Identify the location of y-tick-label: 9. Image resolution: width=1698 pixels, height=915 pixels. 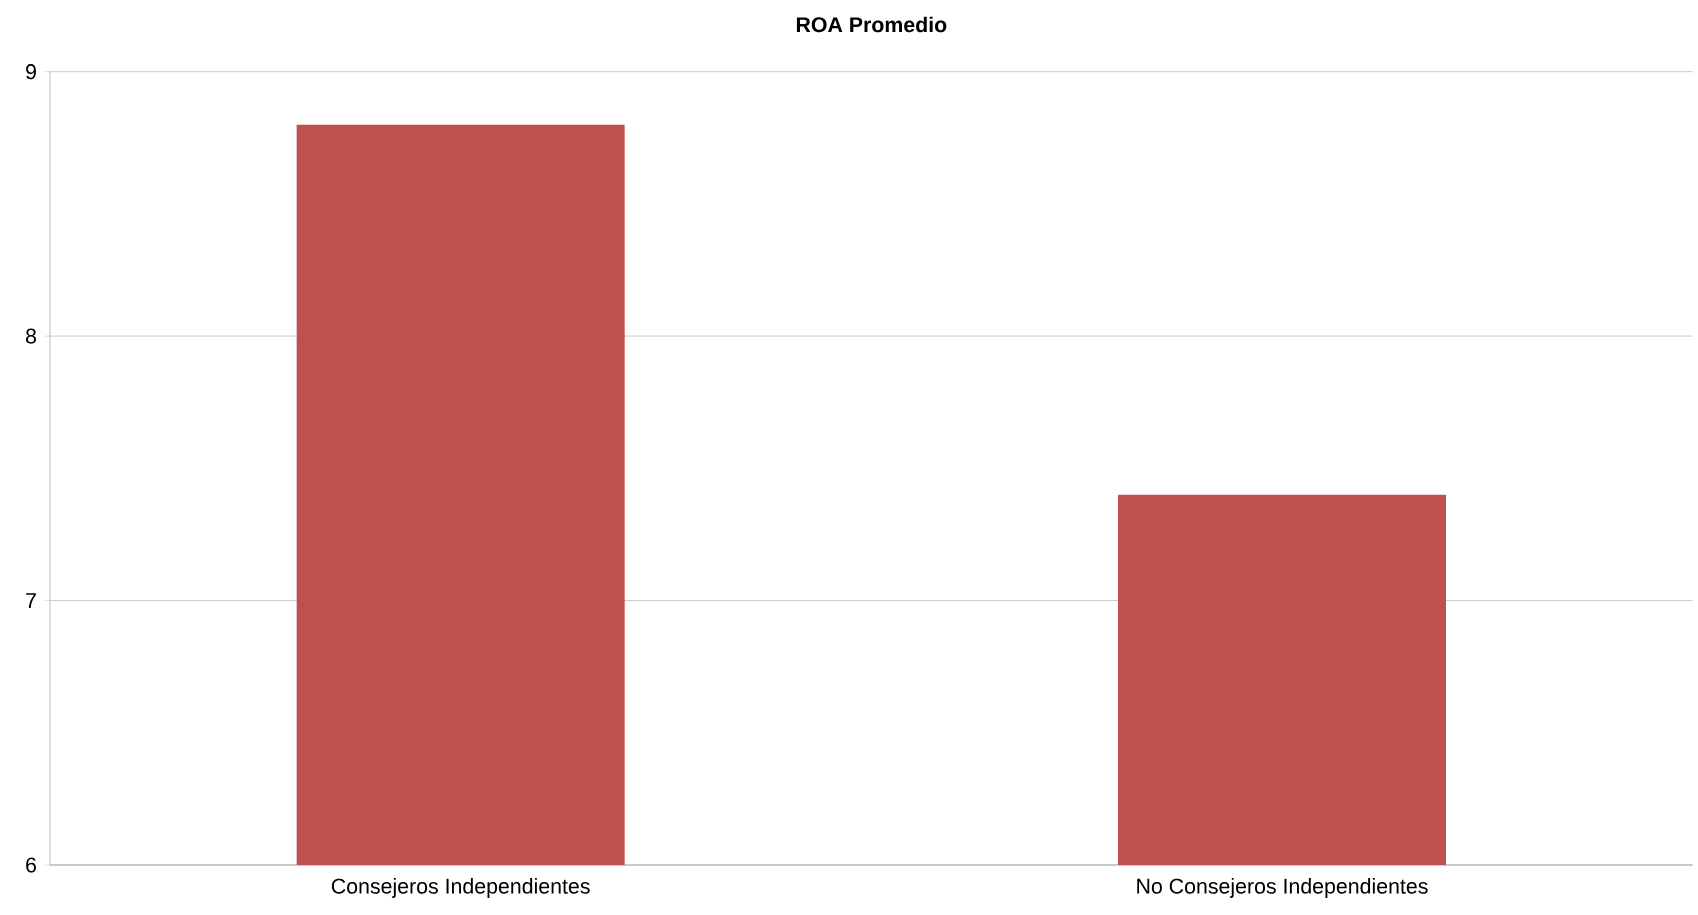
(31, 72).